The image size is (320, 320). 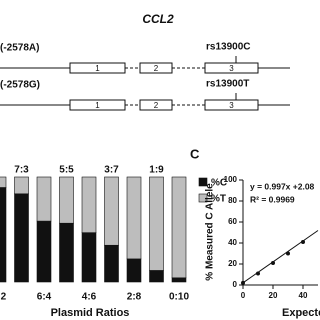 What do you see at coordinates (232, 221) in the screenshot?
I see `y-tick-label: 60` at bounding box center [232, 221].